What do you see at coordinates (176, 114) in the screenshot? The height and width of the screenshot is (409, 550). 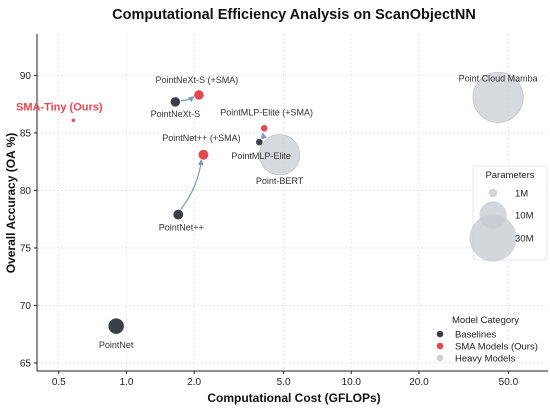 I see `point-label: PointNeXt-S` at bounding box center [176, 114].